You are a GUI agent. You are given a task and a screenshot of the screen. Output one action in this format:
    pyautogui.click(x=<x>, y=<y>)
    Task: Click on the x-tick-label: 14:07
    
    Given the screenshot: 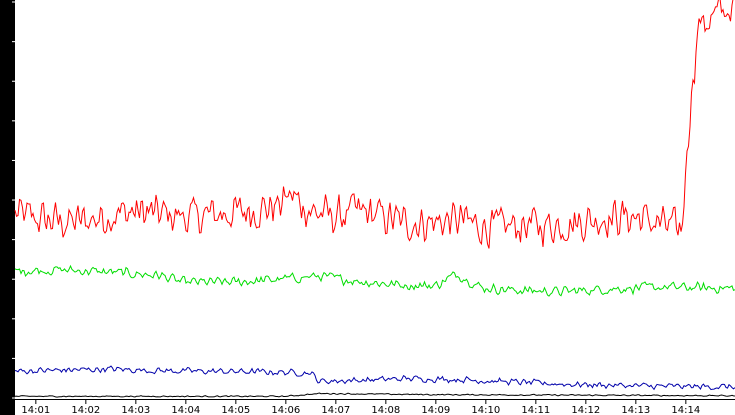 What is the action you would take?
    pyautogui.click(x=335, y=410)
    